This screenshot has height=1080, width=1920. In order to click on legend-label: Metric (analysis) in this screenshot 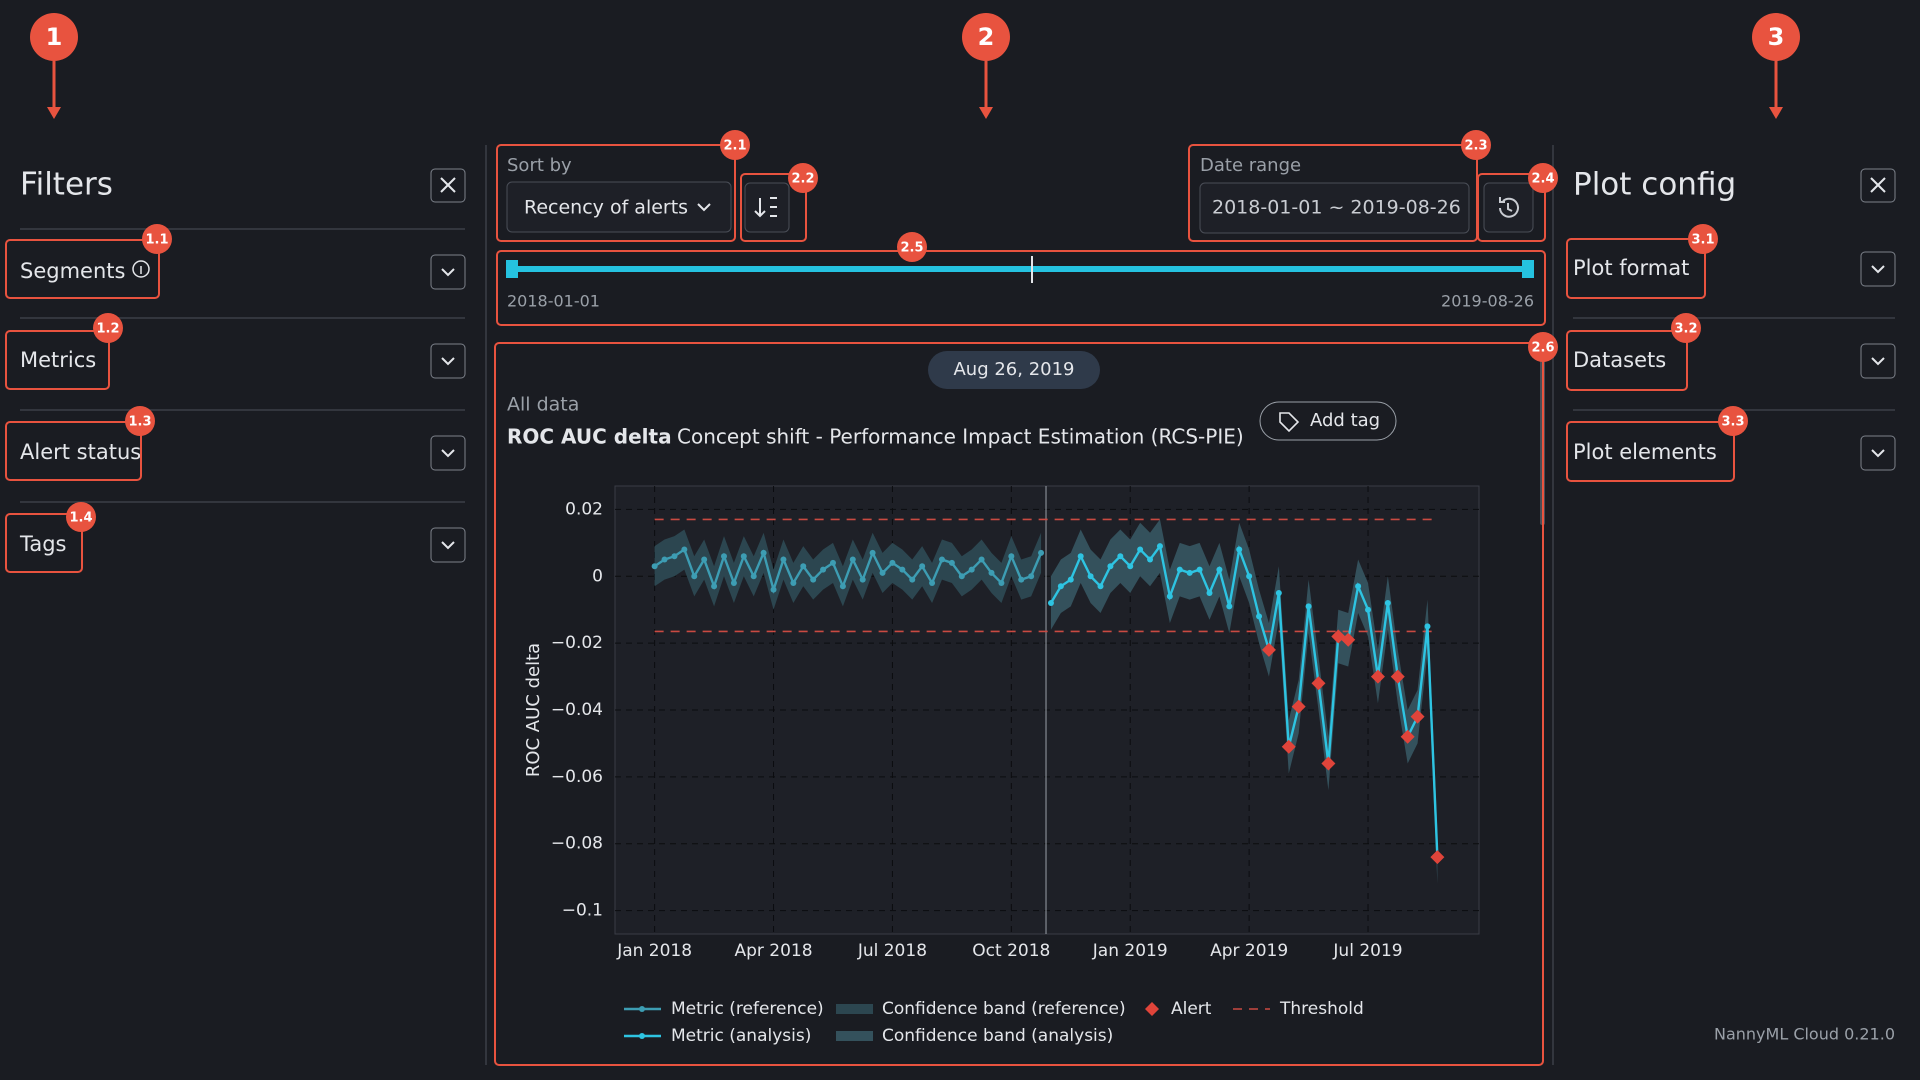, I will do `click(741, 1036)`.